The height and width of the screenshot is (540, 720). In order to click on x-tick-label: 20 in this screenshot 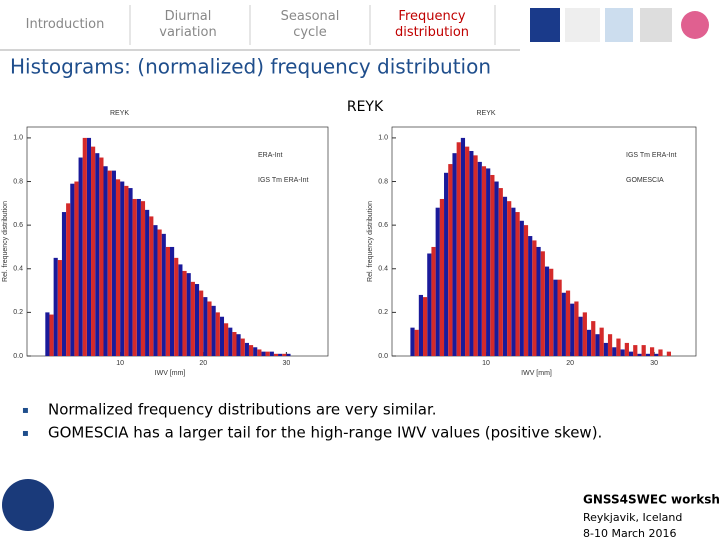, I will do `click(203, 363)`.